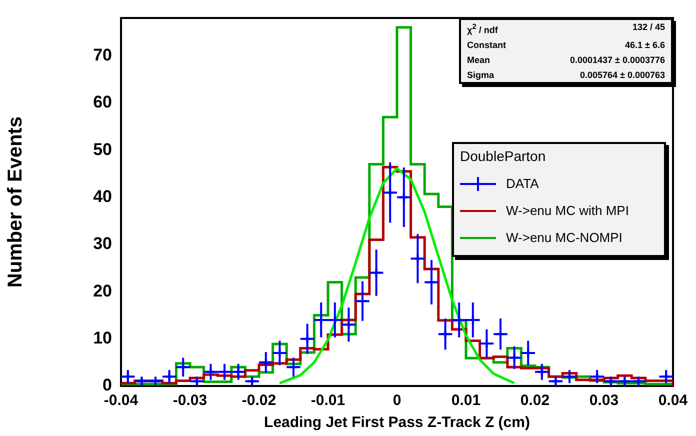 This screenshot has width=696, height=436. What do you see at coordinates (621, 75) in the screenshot?
I see `annotation: 0.005764 ± 0.000763` at bounding box center [621, 75].